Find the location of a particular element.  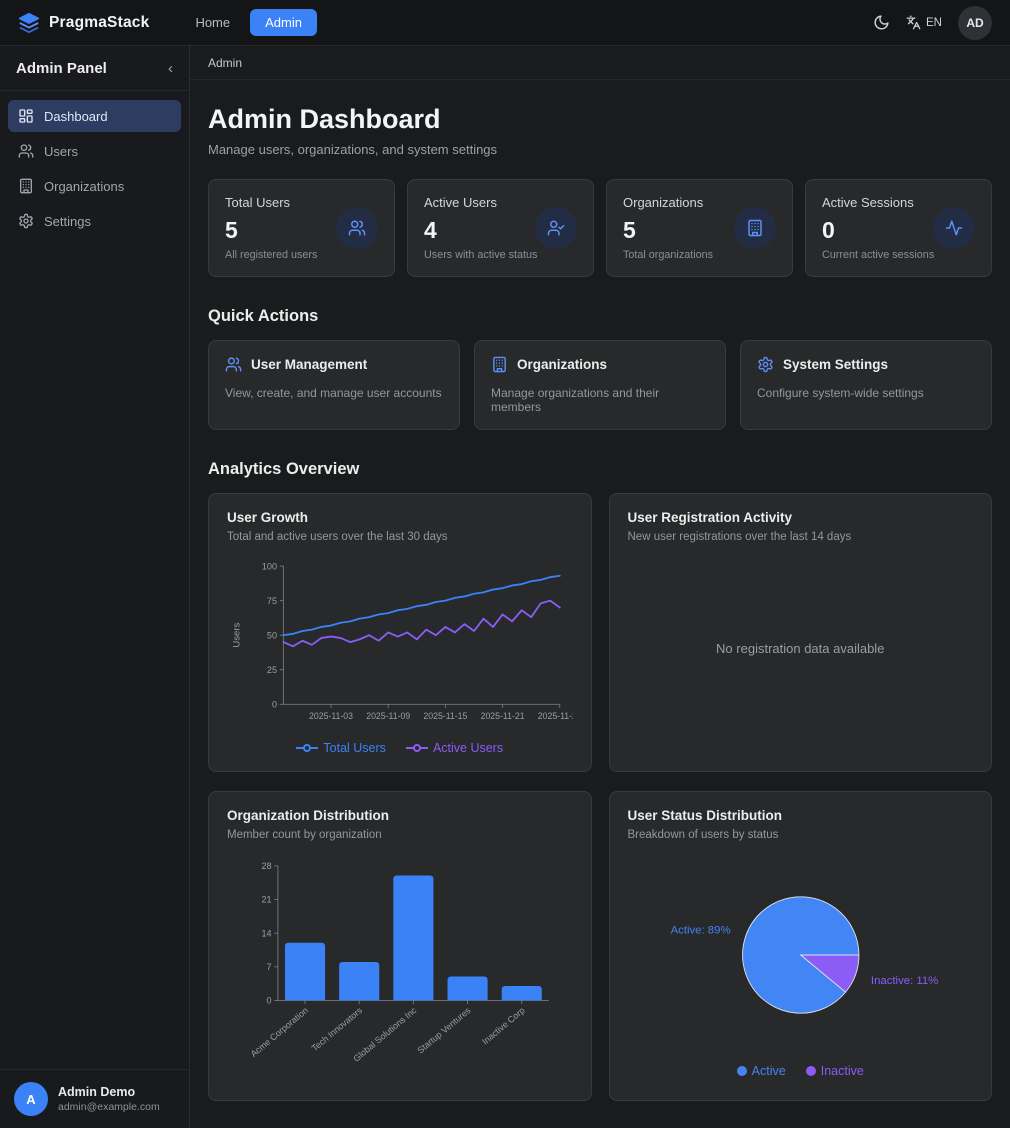

empty-state-message: No registration data available is located at coordinates (800, 649).